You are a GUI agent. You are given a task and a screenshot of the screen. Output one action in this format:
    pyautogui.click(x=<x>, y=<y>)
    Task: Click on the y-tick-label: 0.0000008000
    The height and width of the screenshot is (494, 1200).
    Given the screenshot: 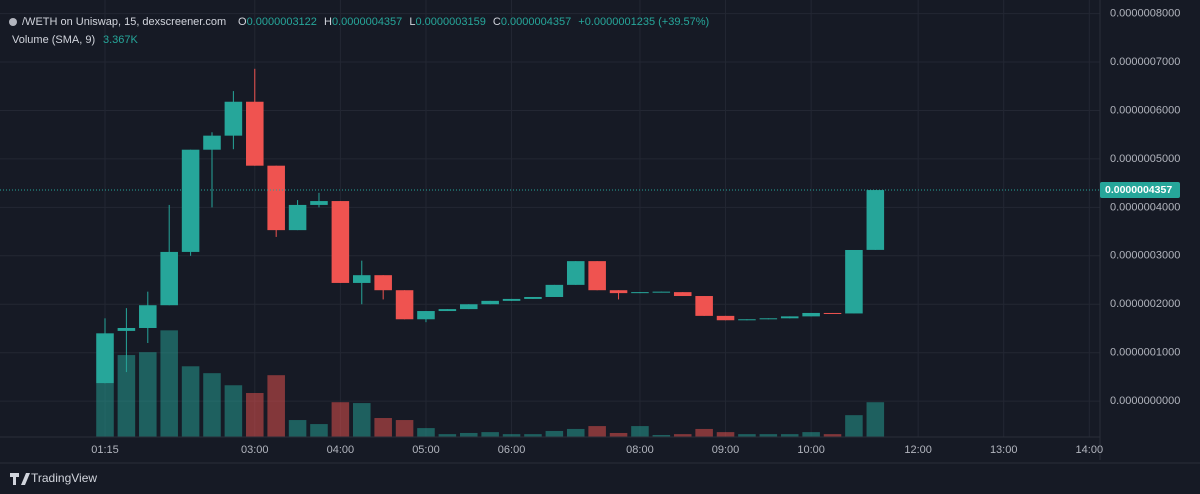 What is the action you would take?
    pyautogui.click(x=1145, y=13)
    